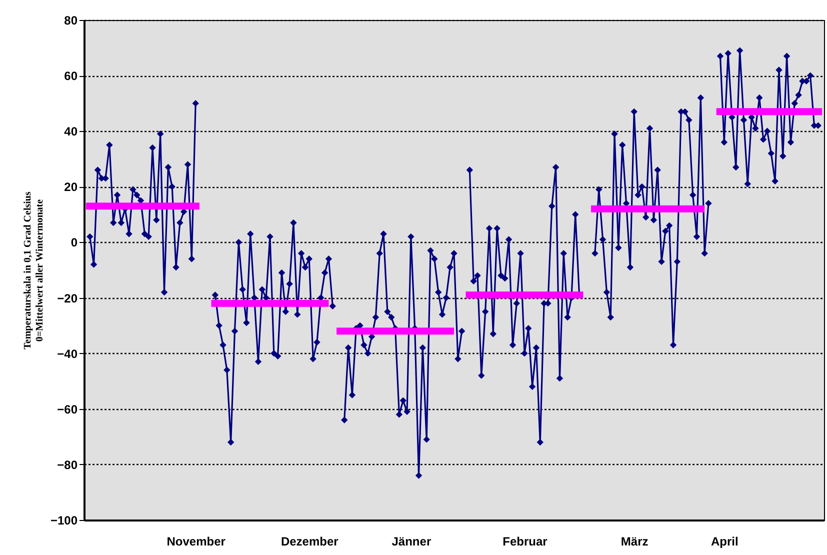  Describe the element at coordinates (71, 187) in the screenshot. I see `y-tick-label: 20` at that location.